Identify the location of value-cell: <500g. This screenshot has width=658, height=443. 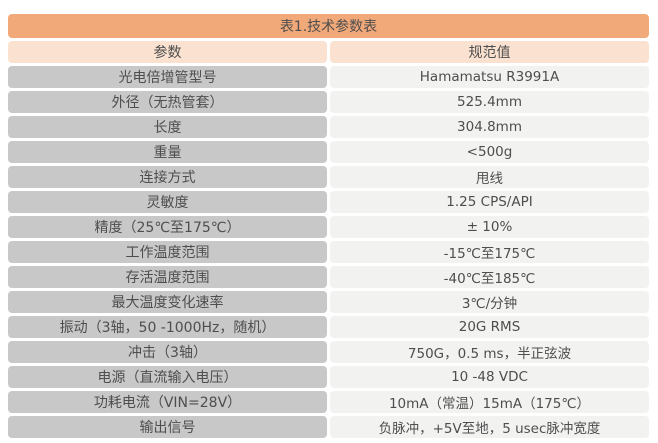
(489, 152).